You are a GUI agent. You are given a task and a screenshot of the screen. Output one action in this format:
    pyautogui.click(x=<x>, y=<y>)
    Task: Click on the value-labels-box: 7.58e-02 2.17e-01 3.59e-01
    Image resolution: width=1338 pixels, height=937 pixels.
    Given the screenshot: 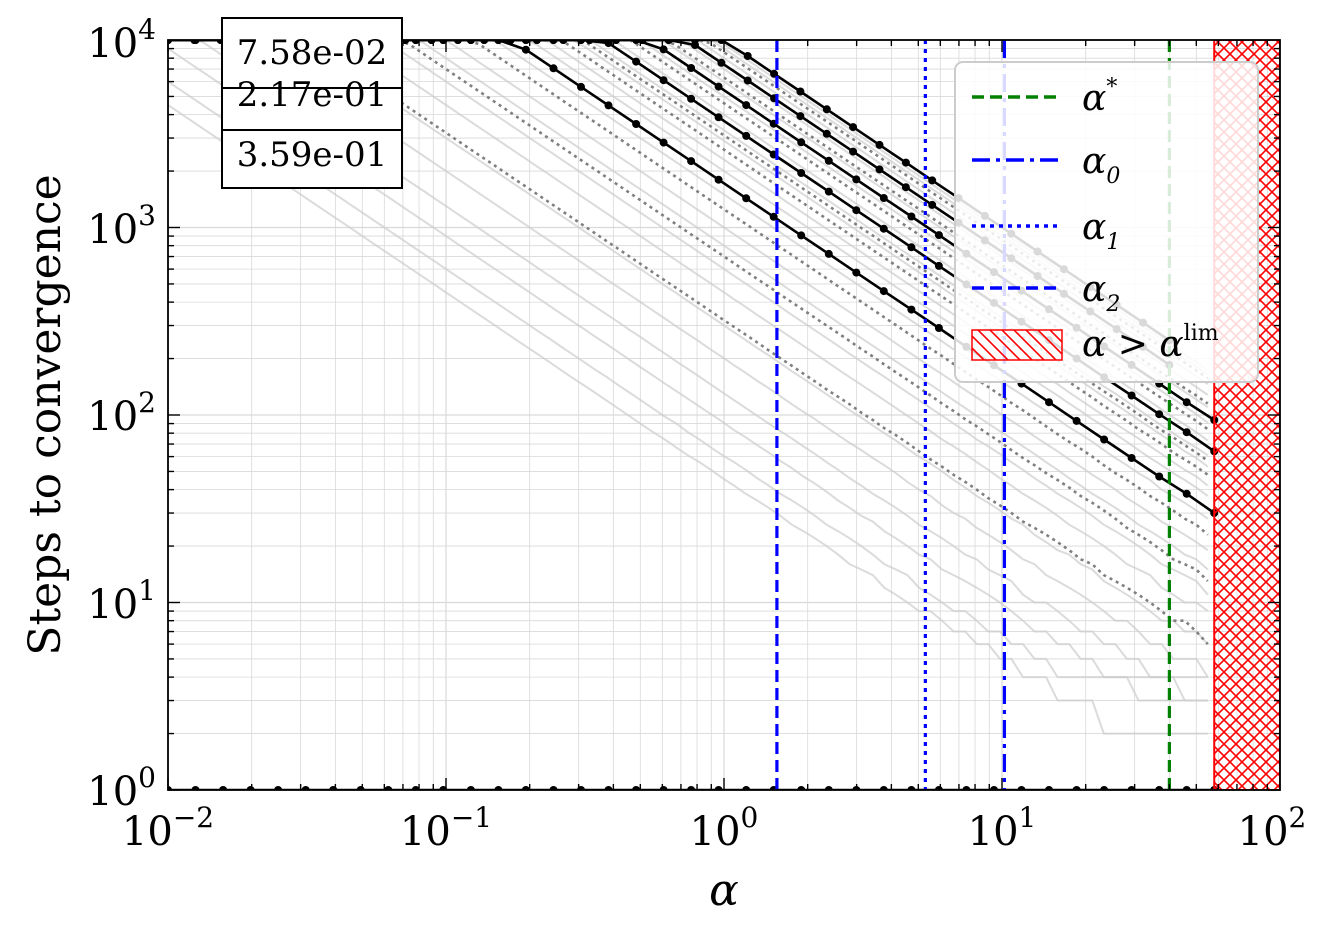 What is the action you would take?
    pyautogui.click(x=312, y=103)
    